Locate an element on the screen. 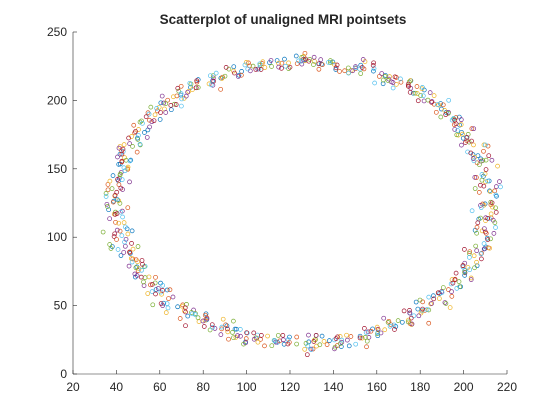 The width and height of the screenshot is (560, 420). y-tick-label: 150 is located at coordinates (57, 169).